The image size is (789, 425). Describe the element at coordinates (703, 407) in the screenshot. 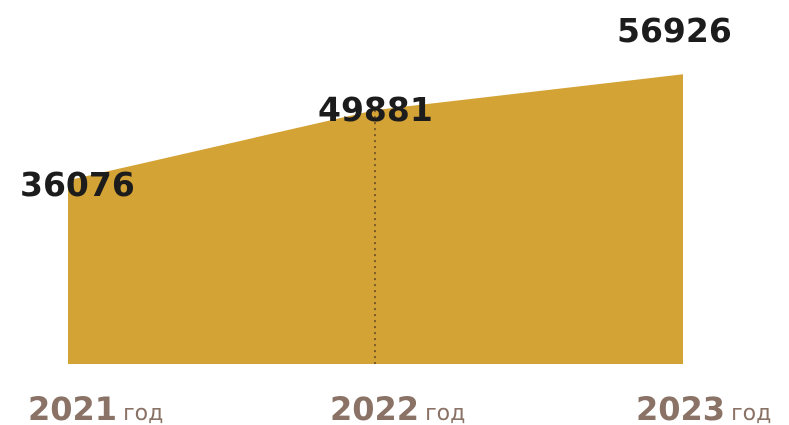

I see `x-tick-label-2023: 2023 год` at that location.